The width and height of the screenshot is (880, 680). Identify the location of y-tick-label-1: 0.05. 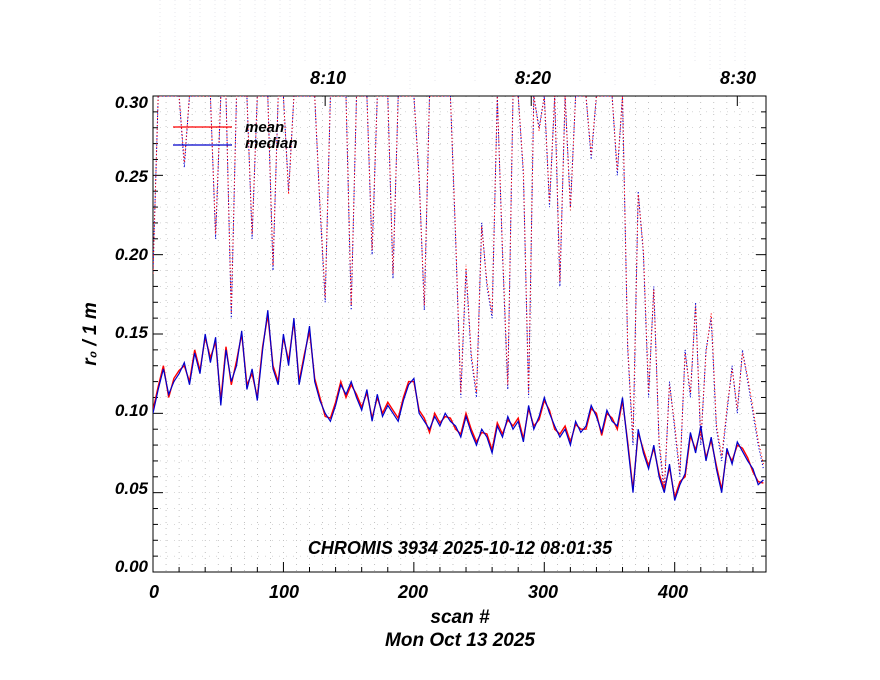
(132, 488).